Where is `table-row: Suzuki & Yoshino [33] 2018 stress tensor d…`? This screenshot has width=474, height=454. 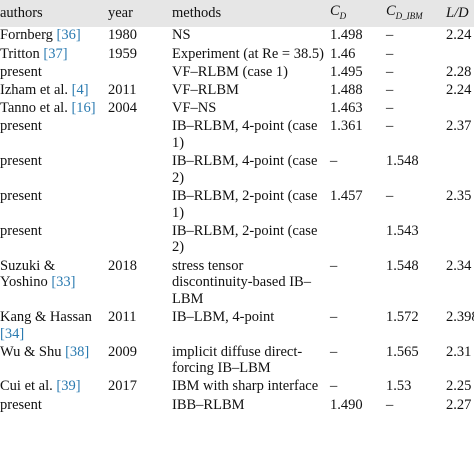
table-row: Suzuki & Yoshino [33] 2018 stress tensor d… is located at coordinates (237, 283).